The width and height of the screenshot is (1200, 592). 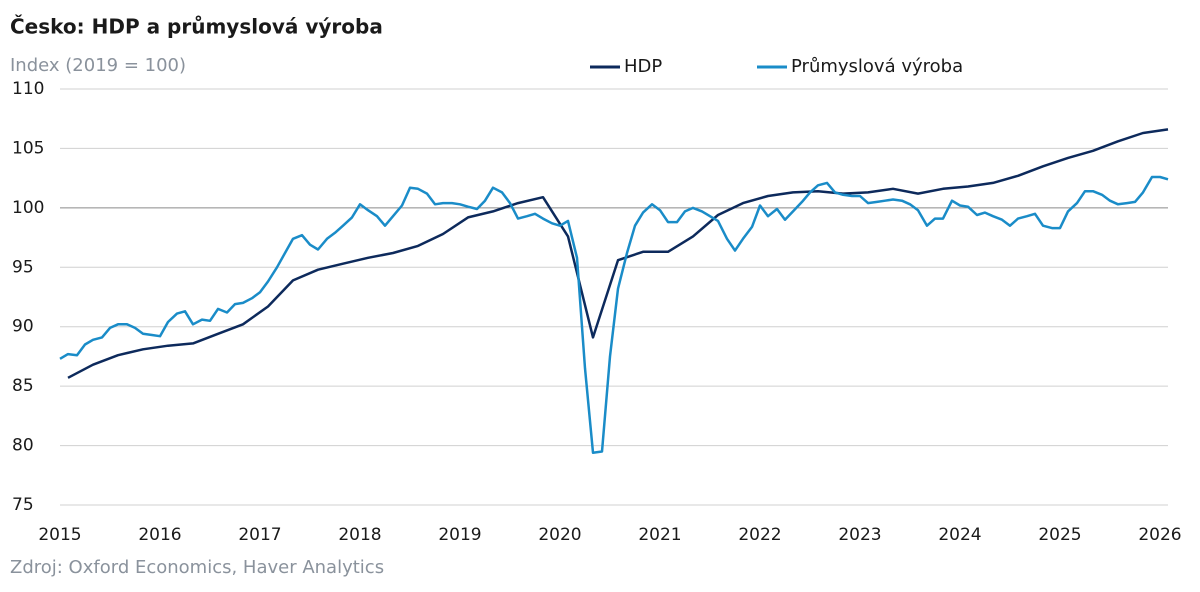 I want to click on y-tick-label: 110, so click(x=28, y=89).